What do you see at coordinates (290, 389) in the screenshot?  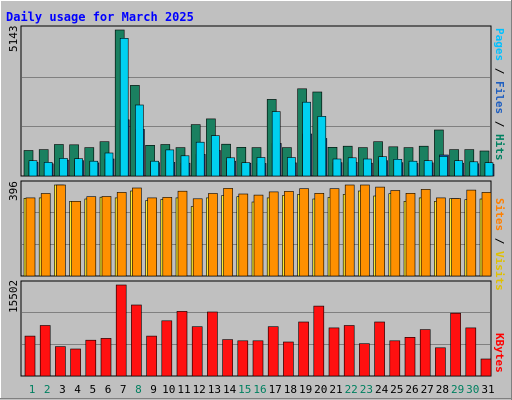 I see `x-tick-label: 18` at bounding box center [290, 389].